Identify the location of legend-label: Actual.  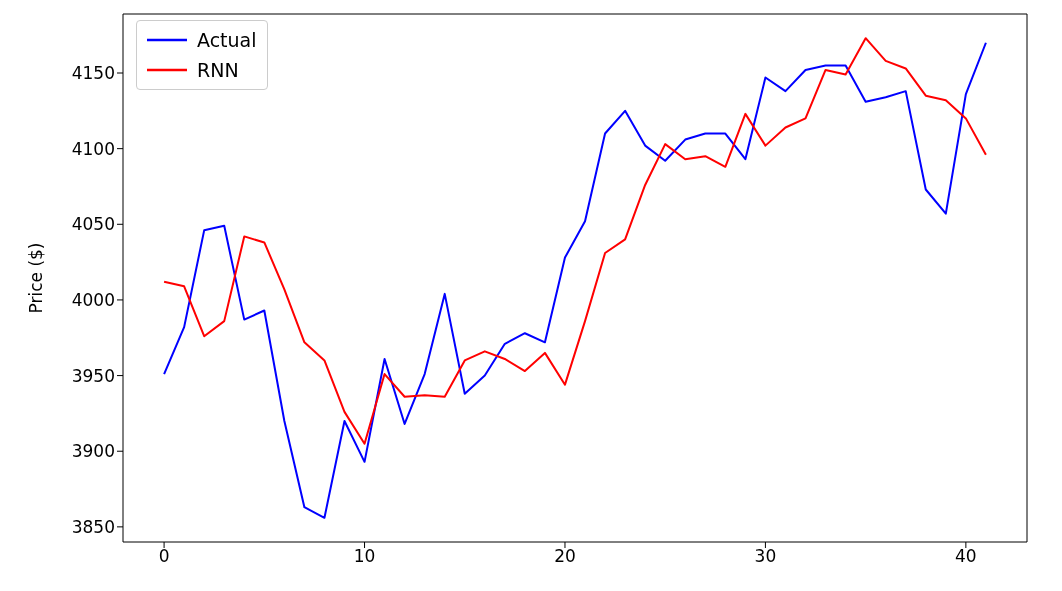
(227, 40).